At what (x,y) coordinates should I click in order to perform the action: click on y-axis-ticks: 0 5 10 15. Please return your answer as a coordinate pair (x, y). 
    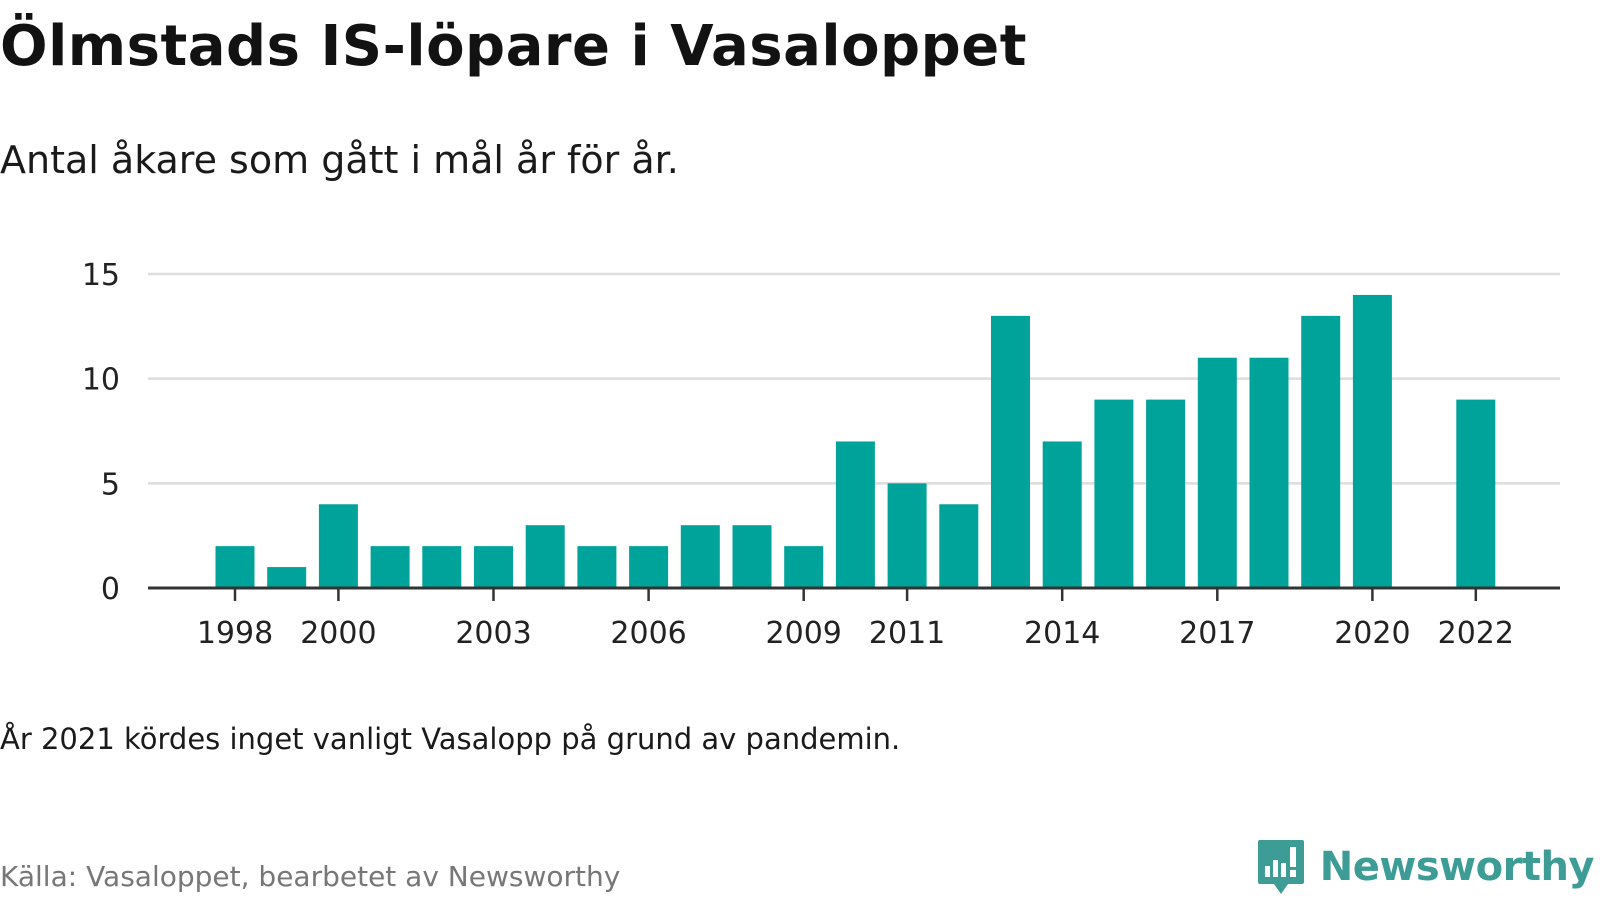
    Looking at the image, I should click on (101, 432).